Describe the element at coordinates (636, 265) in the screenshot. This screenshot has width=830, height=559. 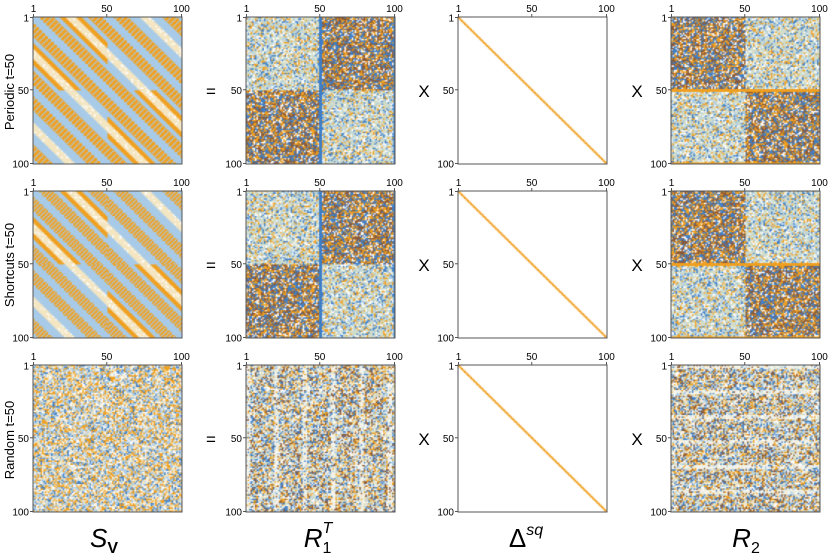
I see `times-sign-row2-b: X` at that location.